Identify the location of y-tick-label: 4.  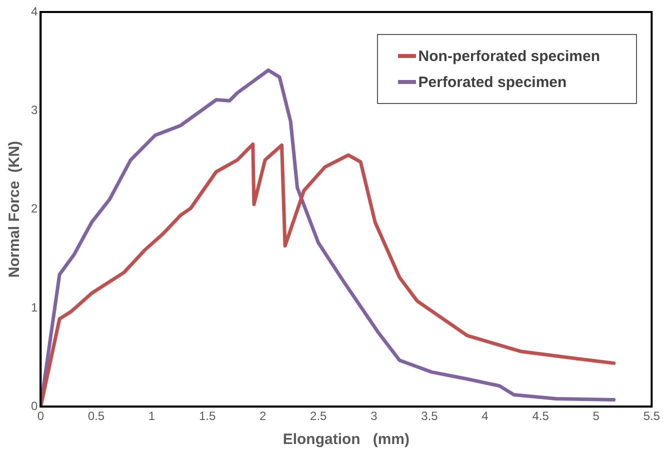
(34, 11).